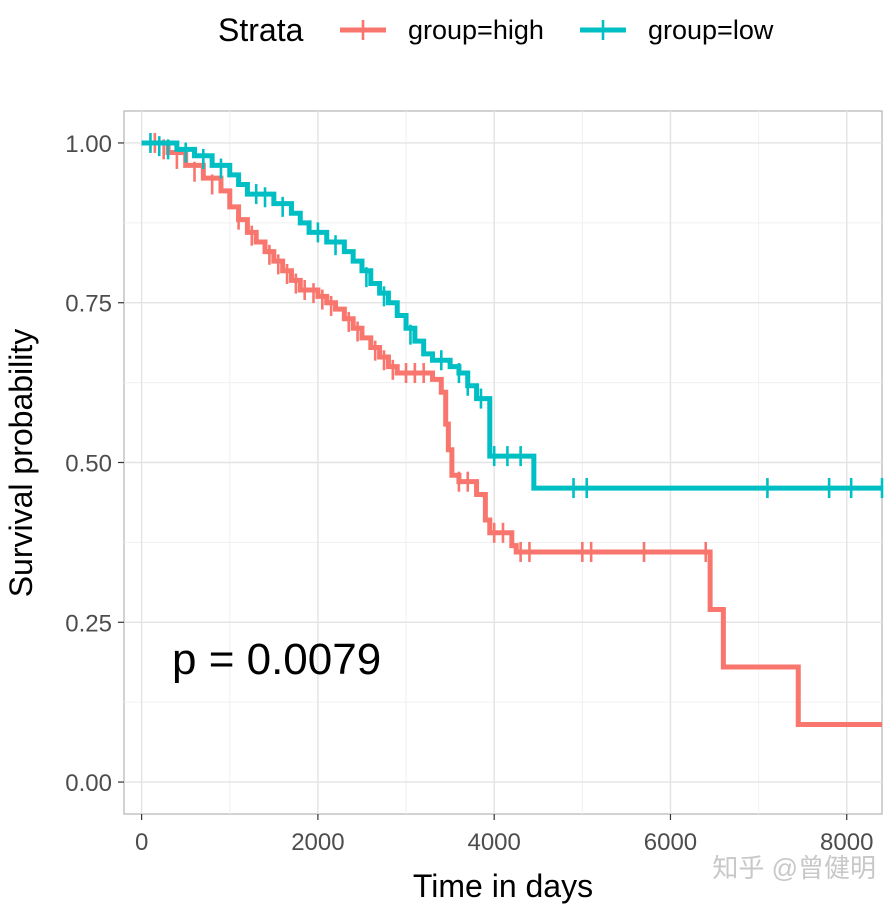 This screenshot has height=906, width=896. What do you see at coordinates (670, 842) in the screenshot?
I see `x-tick-label: 6000` at bounding box center [670, 842].